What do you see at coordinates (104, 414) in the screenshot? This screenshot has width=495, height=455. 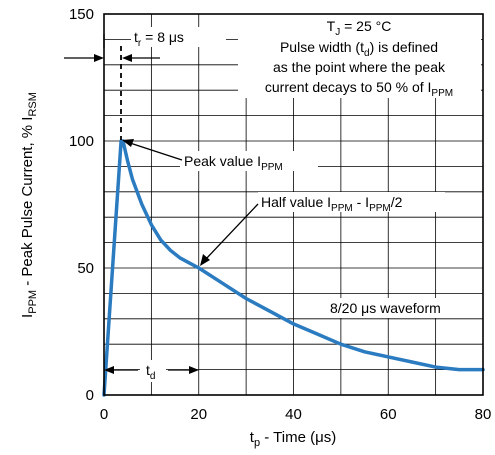 I see `x-tick-label: 0` at bounding box center [104, 414].